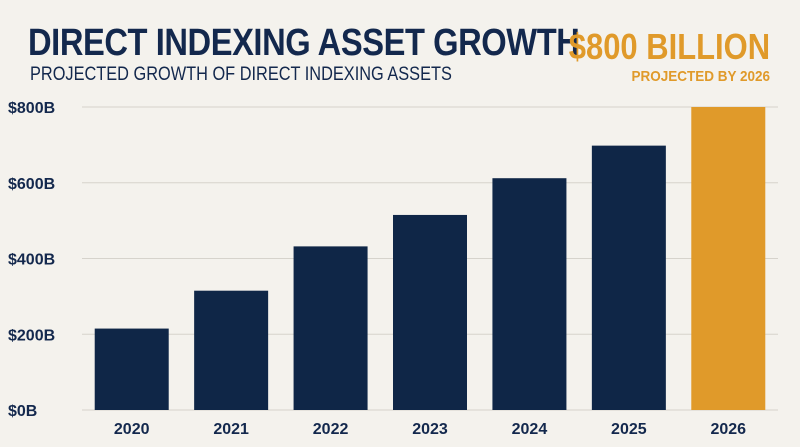 The width and height of the screenshot is (800, 447). I want to click on y-tick-label: $800B, so click(31, 108).